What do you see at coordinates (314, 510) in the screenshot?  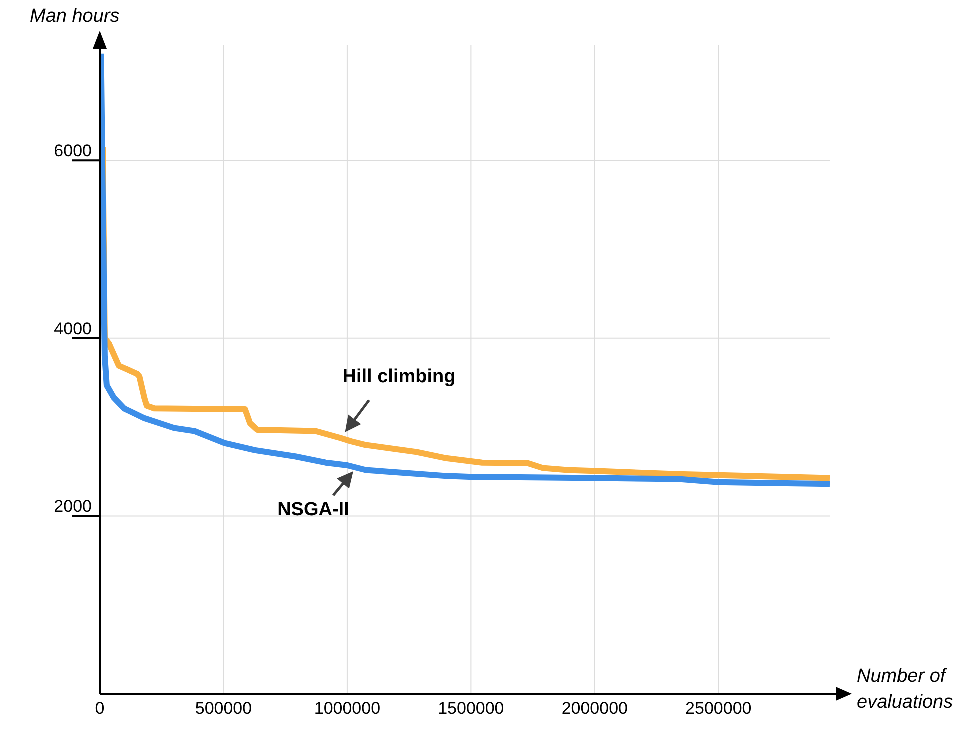 I see `series-label: NSGA-II` at bounding box center [314, 510].